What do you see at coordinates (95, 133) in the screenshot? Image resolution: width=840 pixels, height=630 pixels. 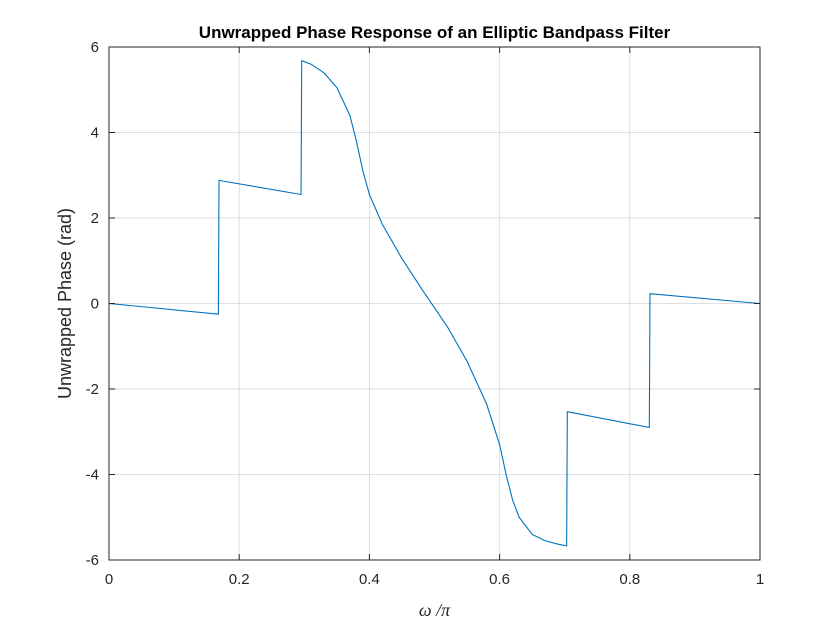 I see `y-tick-label: 4` at bounding box center [95, 133].